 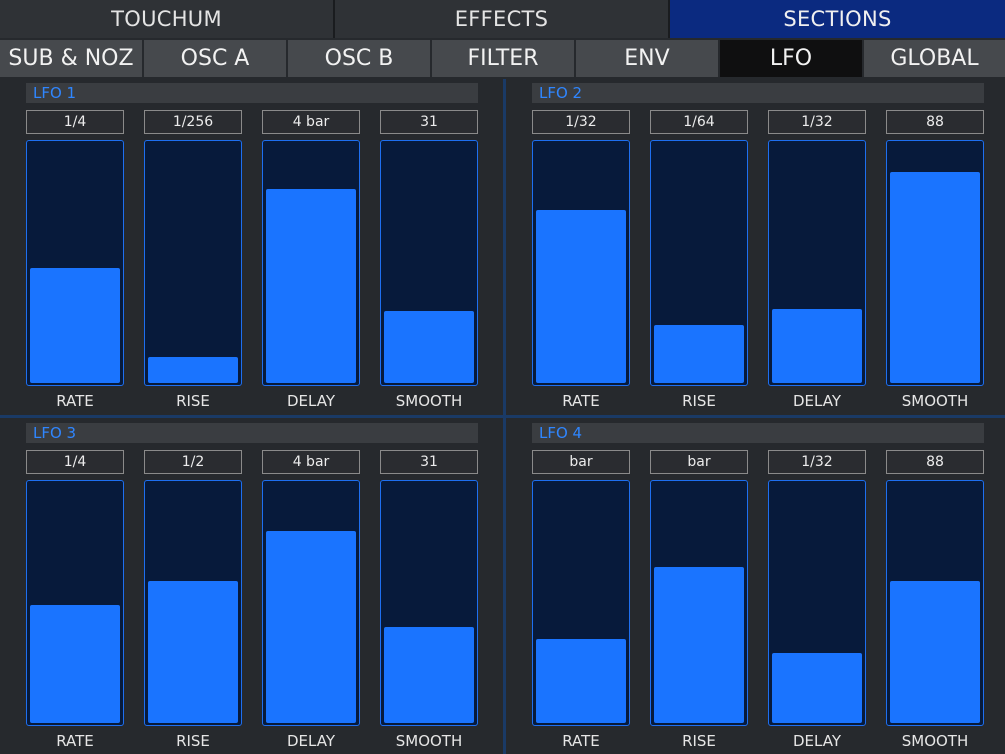 What do you see at coordinates (792, 58) in the screenshot?
I see `tab-lfo: LFO` at bounding box center [792, 58].